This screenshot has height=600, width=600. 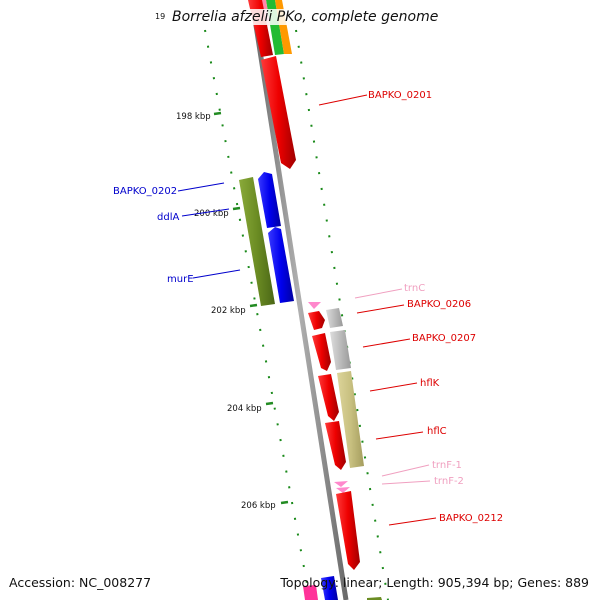 I want to click on gene-label-trnc: trnC, so click(x=414, y=288).